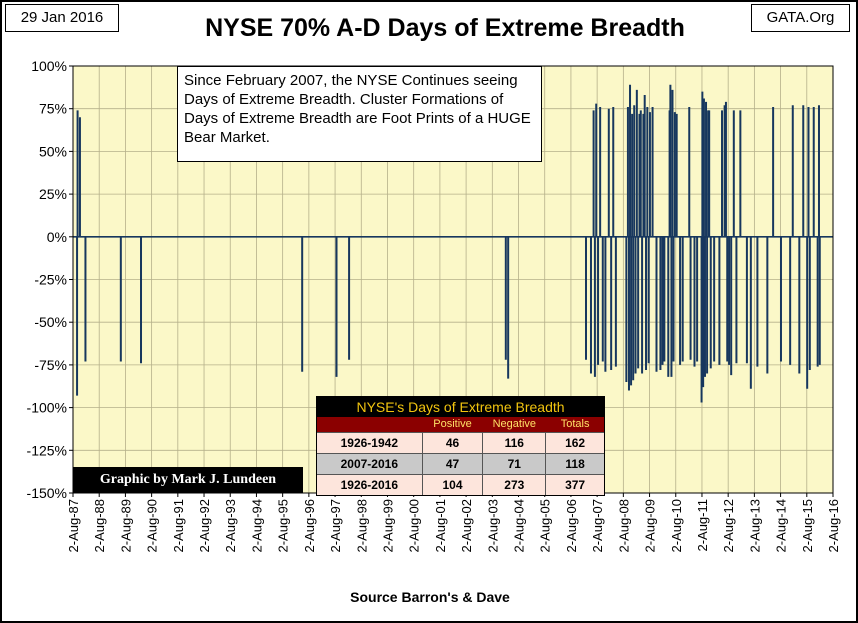  Describe the element at coordinates (515, 485) in the screenshot. I see `negative-cell: 273` at that location.